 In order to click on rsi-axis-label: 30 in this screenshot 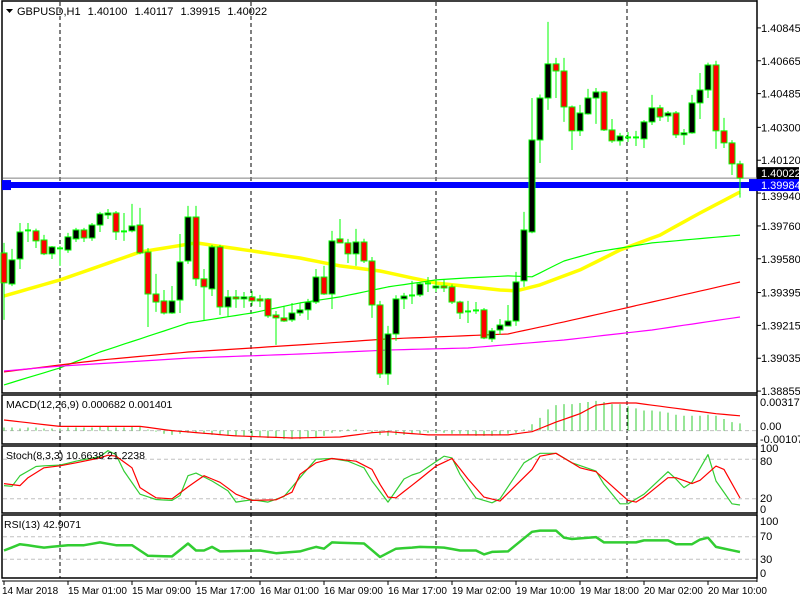, I will do `click(766, 560)`.